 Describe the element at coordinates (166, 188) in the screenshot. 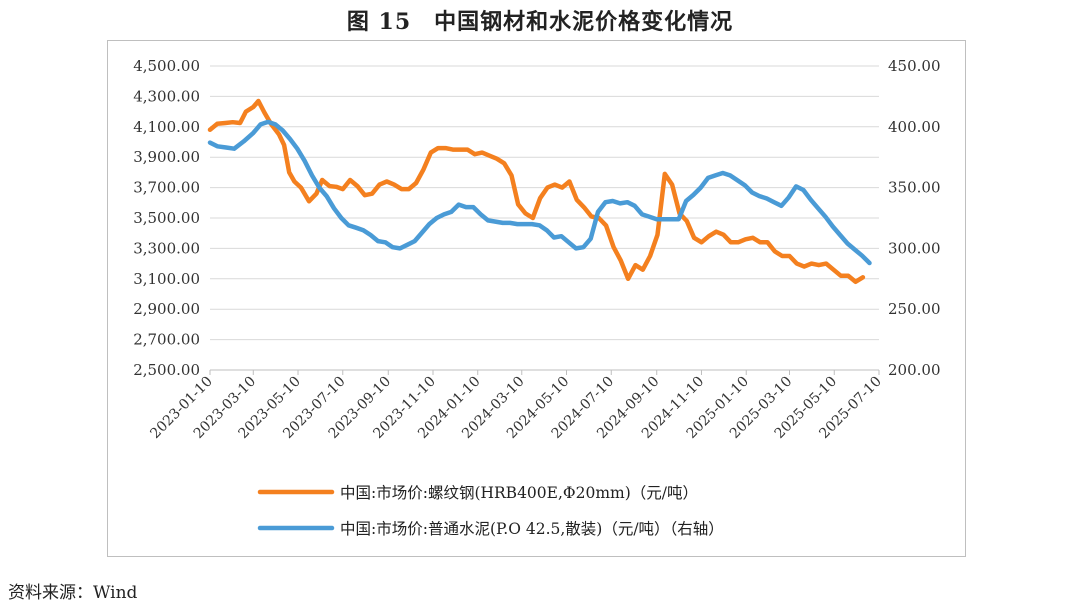

I see `left-tick-label: 3,700.00` at that location.